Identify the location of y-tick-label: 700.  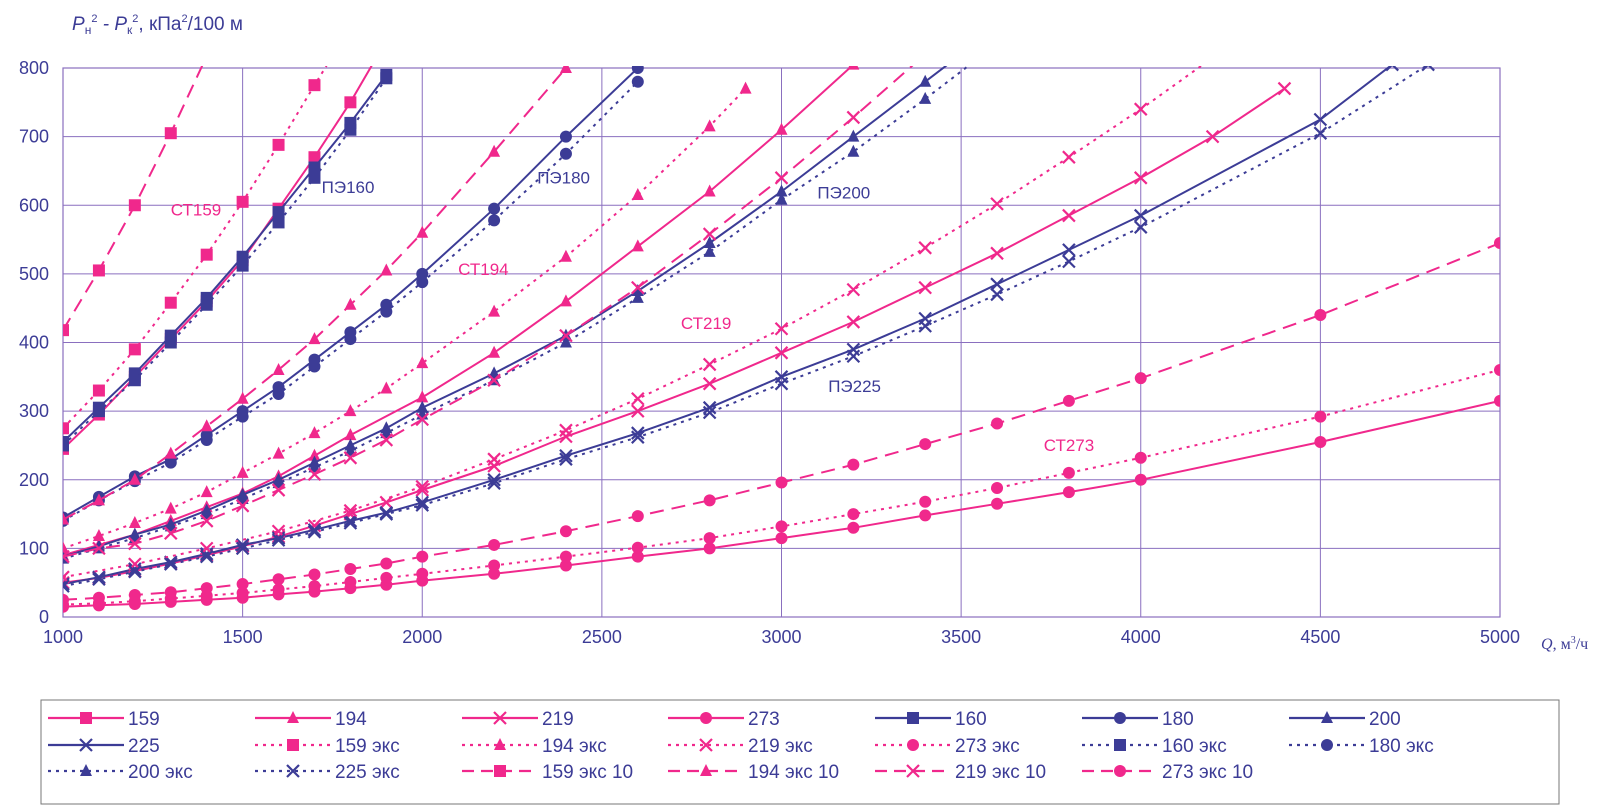
(34, 137).